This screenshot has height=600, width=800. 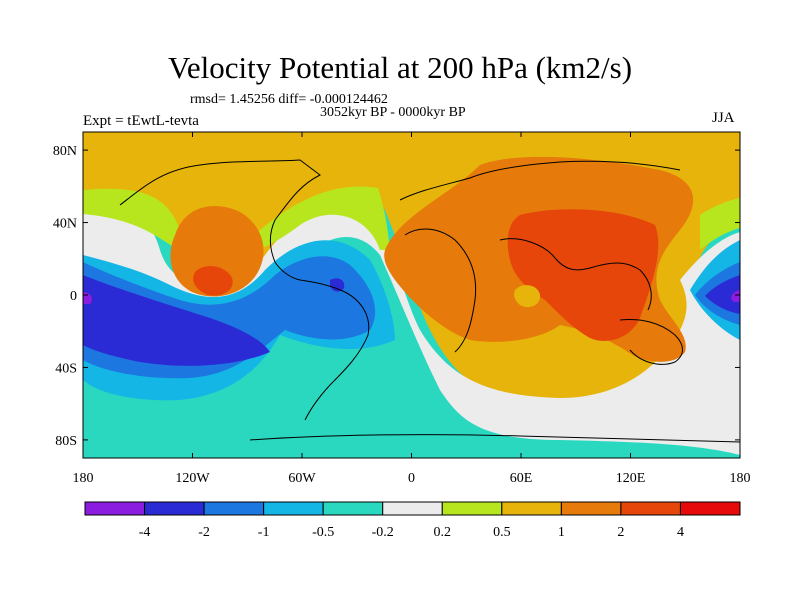 I want to click on rmsd-diff-stats: rmsd= 1.45256 diff= -0.000124462, so click(x=289, y=99).